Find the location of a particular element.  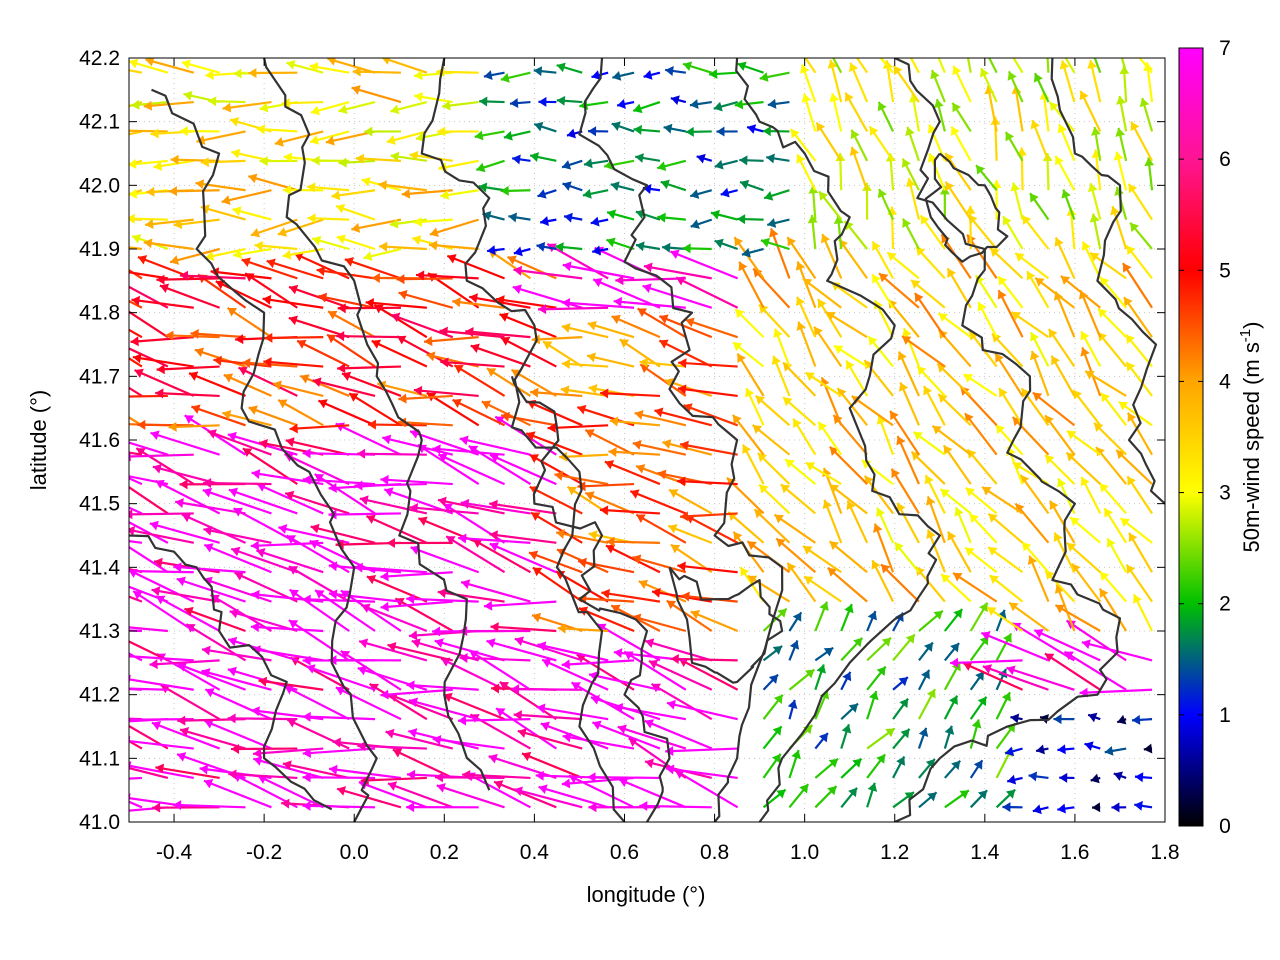

colorbar-tick-label: 5 is located at coordinates (1225, 270).